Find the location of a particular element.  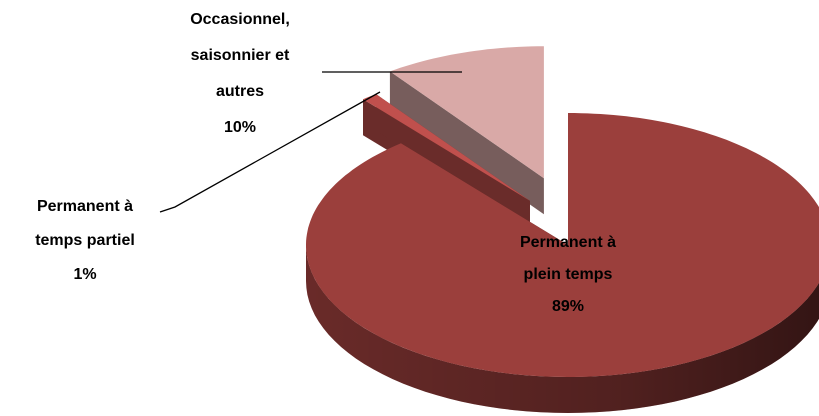

slice-wall is located at coordinates (466, 143).